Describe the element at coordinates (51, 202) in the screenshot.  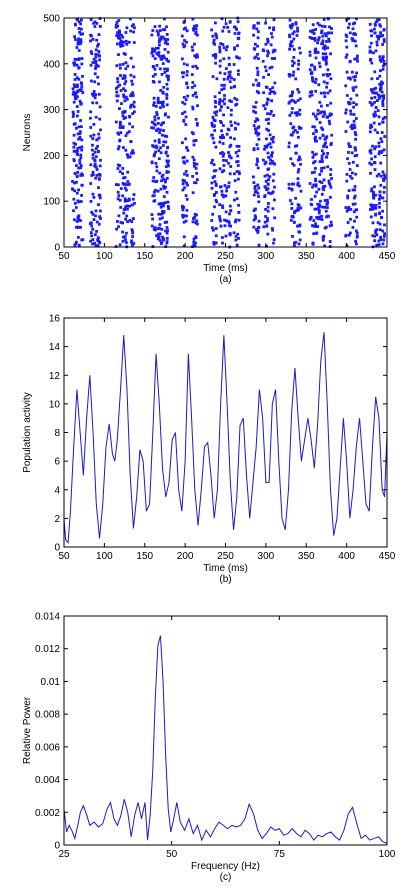
I see `y-tick-label: 100` at that location.